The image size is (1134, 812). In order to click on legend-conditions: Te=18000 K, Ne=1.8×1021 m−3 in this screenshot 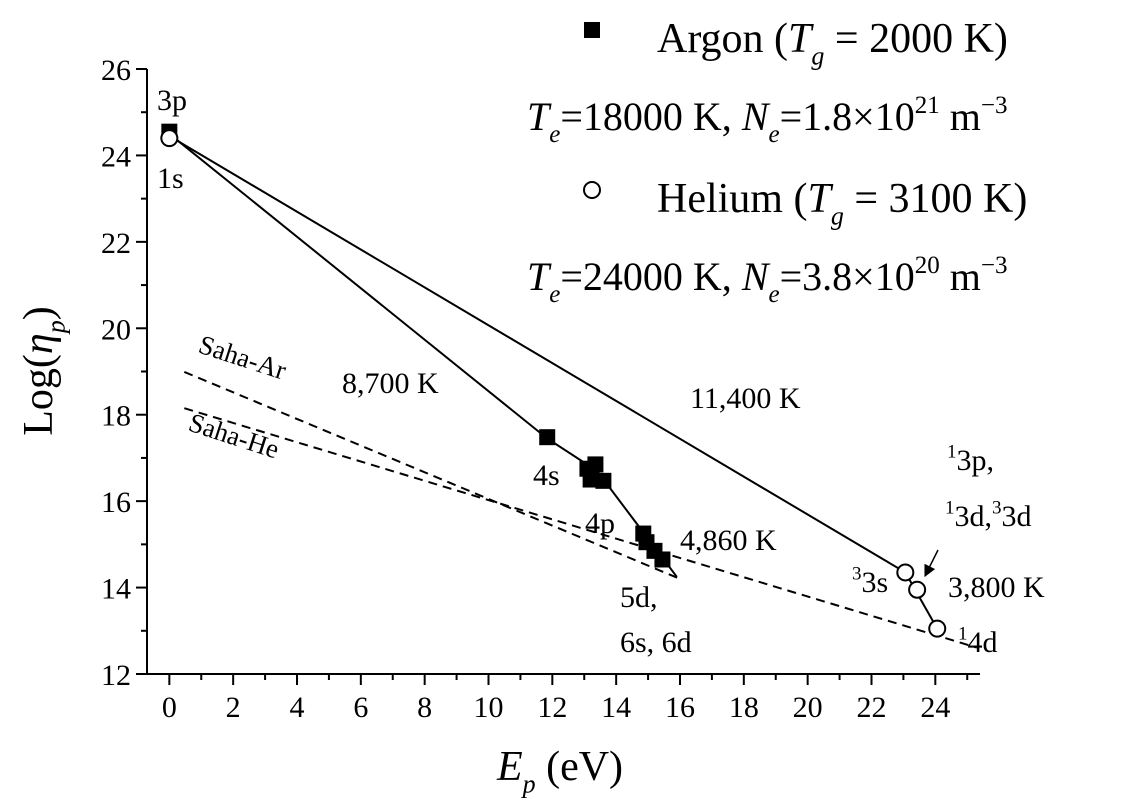, I will do `click(767, 120)`.